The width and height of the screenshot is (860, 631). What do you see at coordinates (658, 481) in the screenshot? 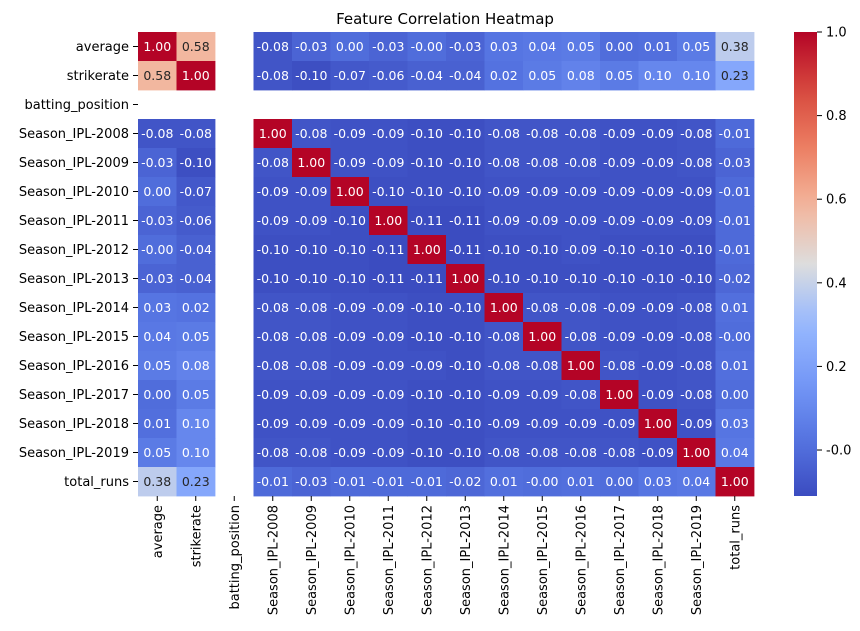
I see `cell-value-label: 0.03` at bounding box center [658, 481].